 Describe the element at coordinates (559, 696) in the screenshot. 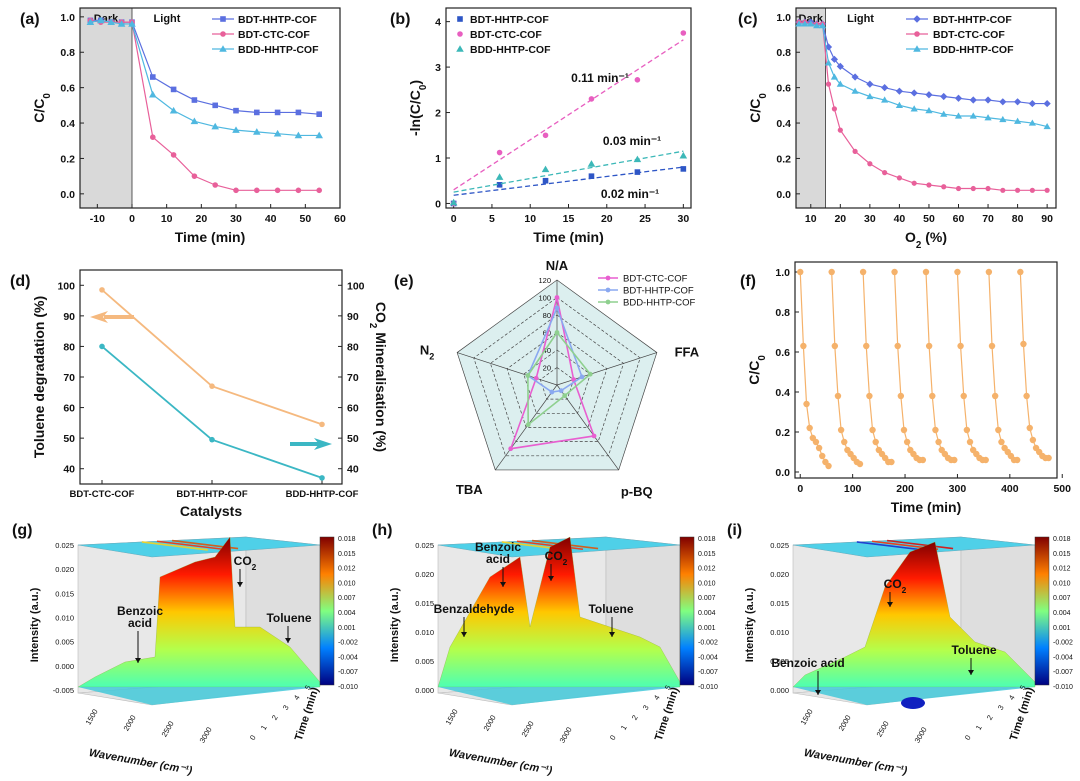

I see `surface-base` at that location.